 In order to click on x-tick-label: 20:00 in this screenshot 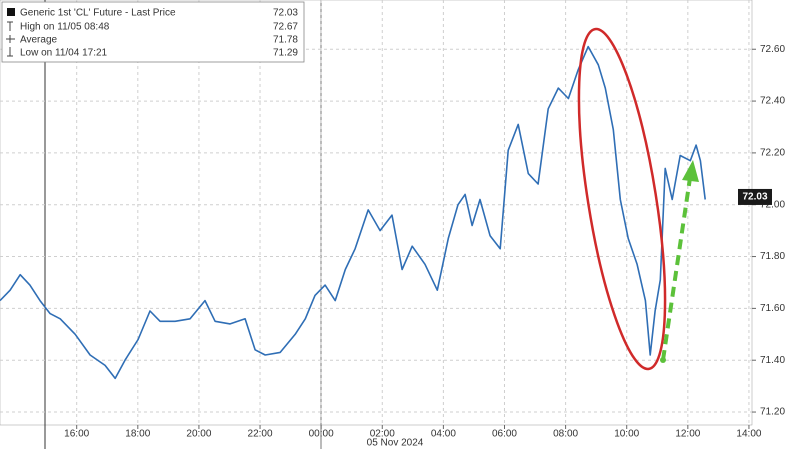, I will do `click(198, 434)`.